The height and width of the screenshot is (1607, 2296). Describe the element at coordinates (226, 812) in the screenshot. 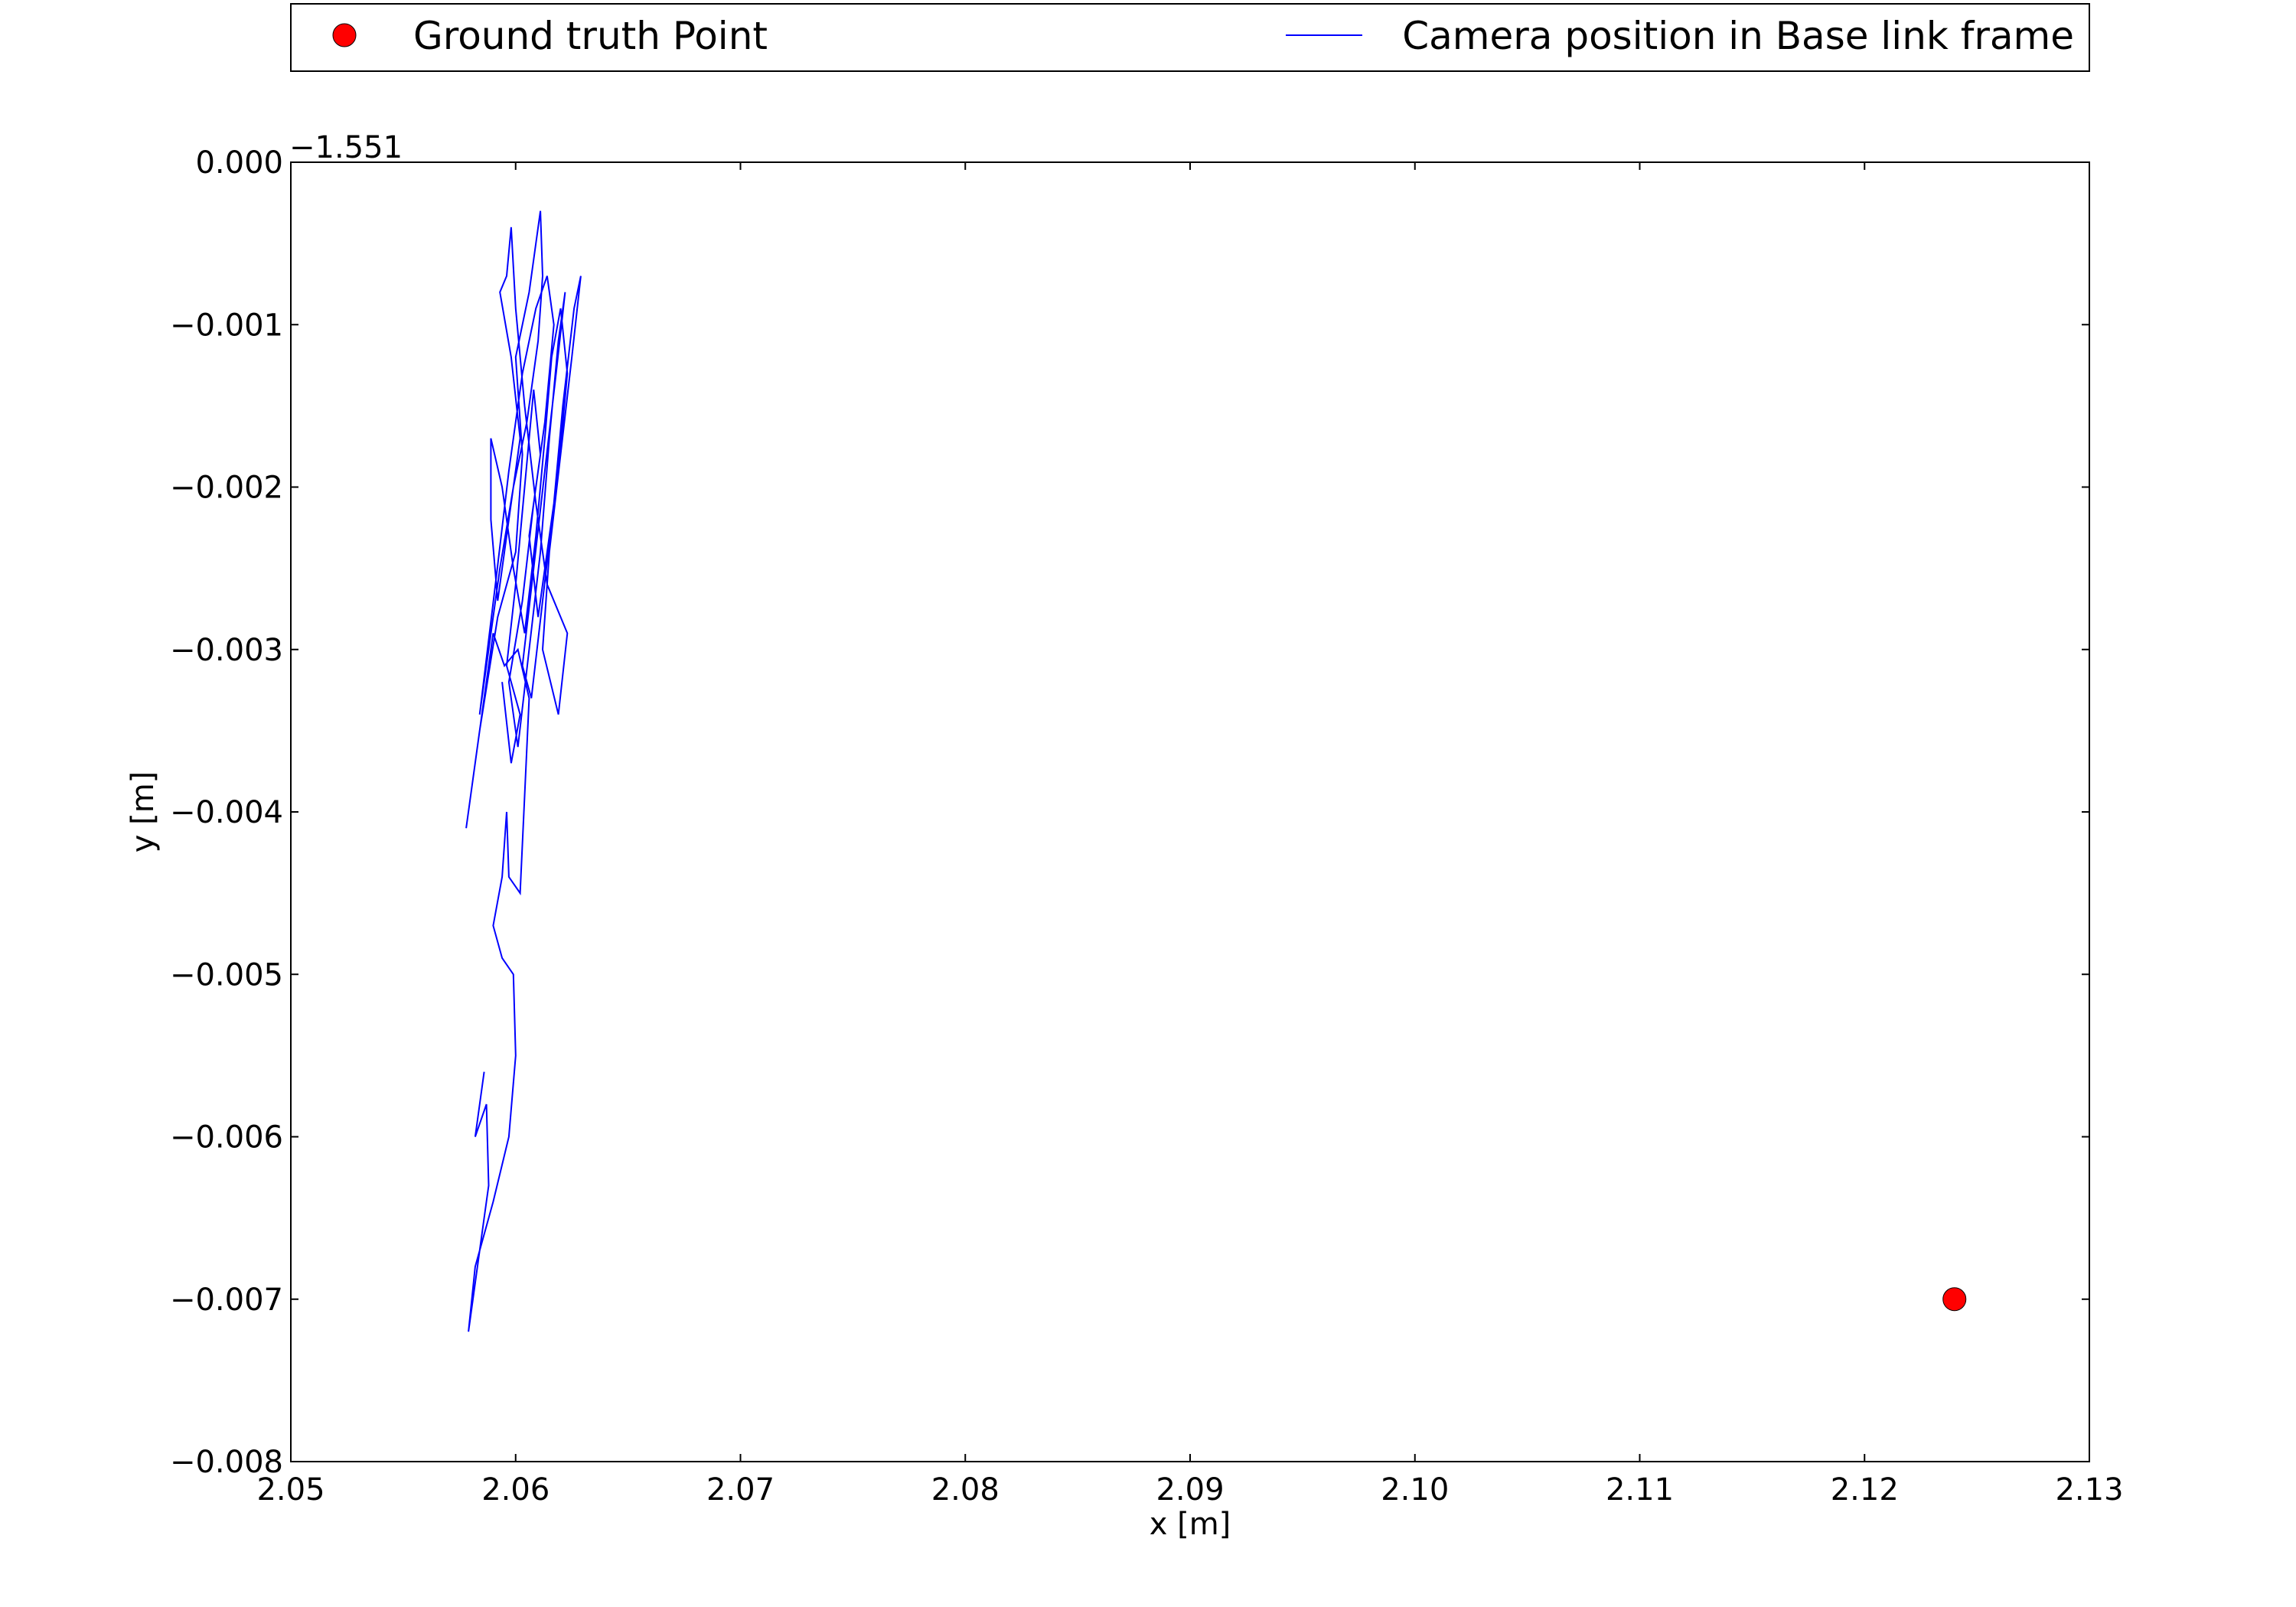

I see `y-tick-label: −0.004` at that location.